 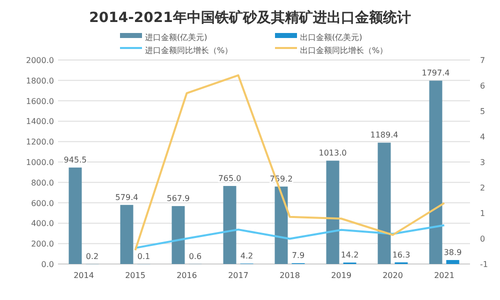 What do you see at coordinates (247, 256) in the screenshot?
I see `data-label: 4.2` at bounding box center [247, 256].